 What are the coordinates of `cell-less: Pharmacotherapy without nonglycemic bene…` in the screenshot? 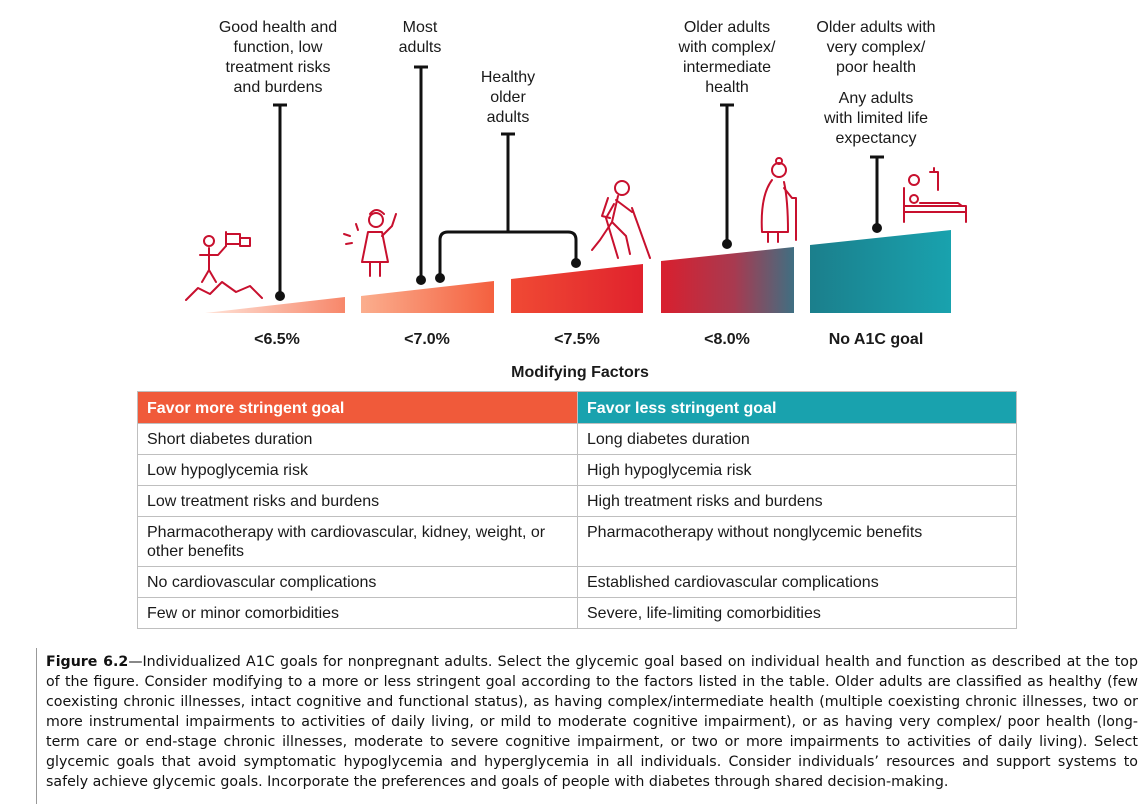 It's located at (797, 541).